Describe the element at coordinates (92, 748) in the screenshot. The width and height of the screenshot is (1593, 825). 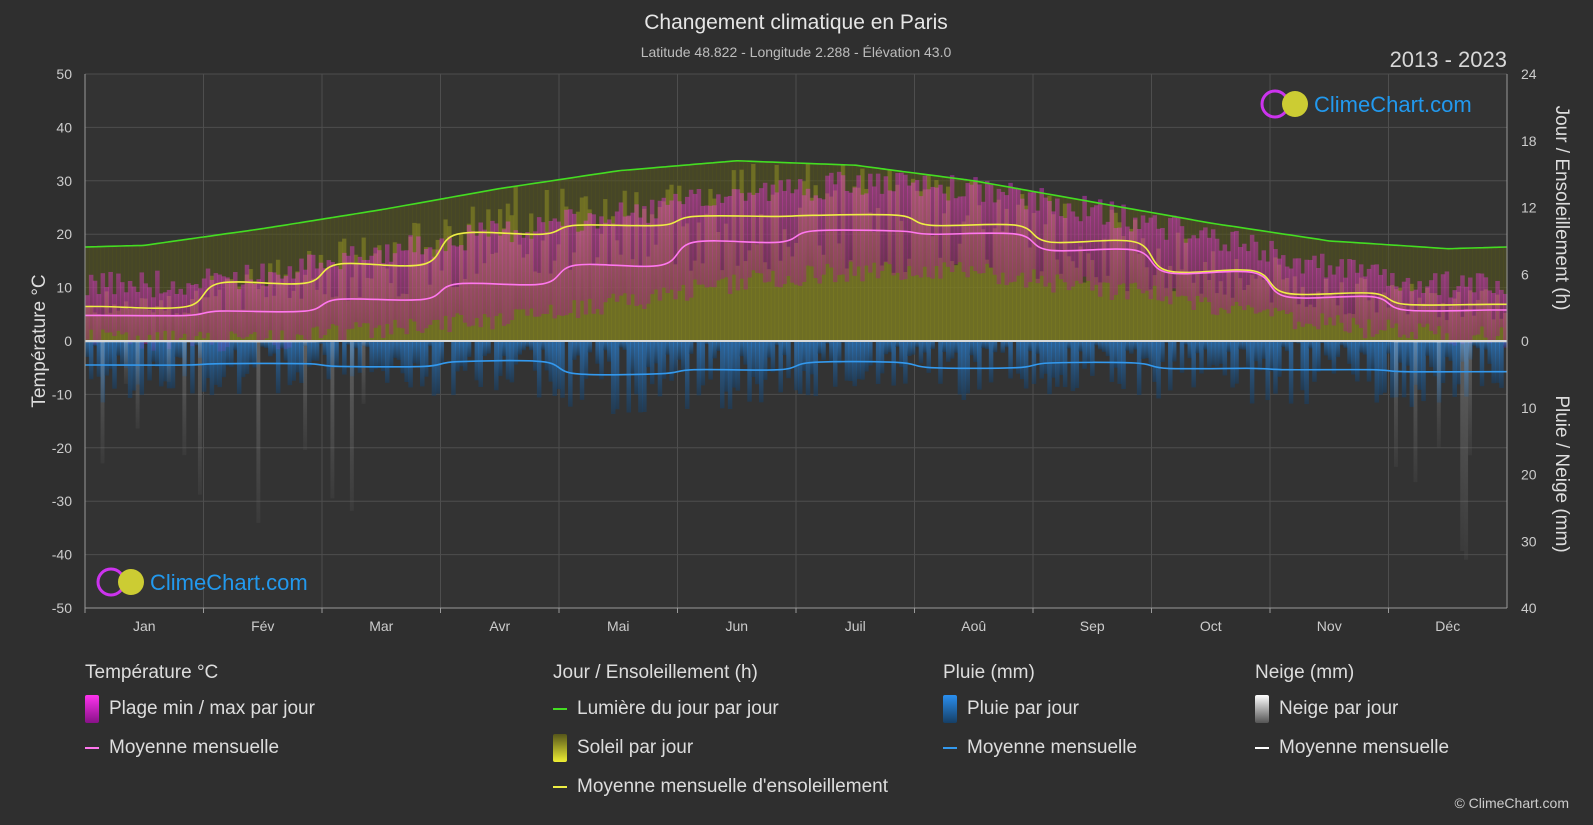
I see `temp-avg-swatch` at that location.